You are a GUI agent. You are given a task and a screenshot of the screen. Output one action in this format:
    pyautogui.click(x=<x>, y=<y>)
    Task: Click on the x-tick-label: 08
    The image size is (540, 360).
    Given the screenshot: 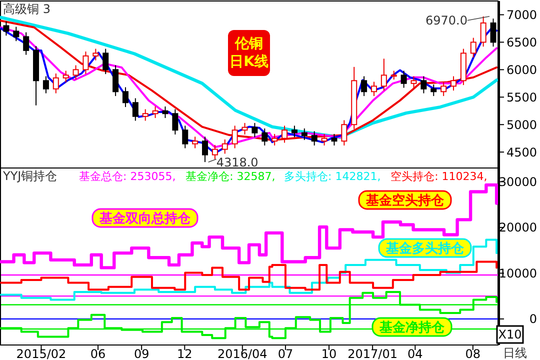 What is the action you would take?
    pyautogui.click(x=473, y=353)
    